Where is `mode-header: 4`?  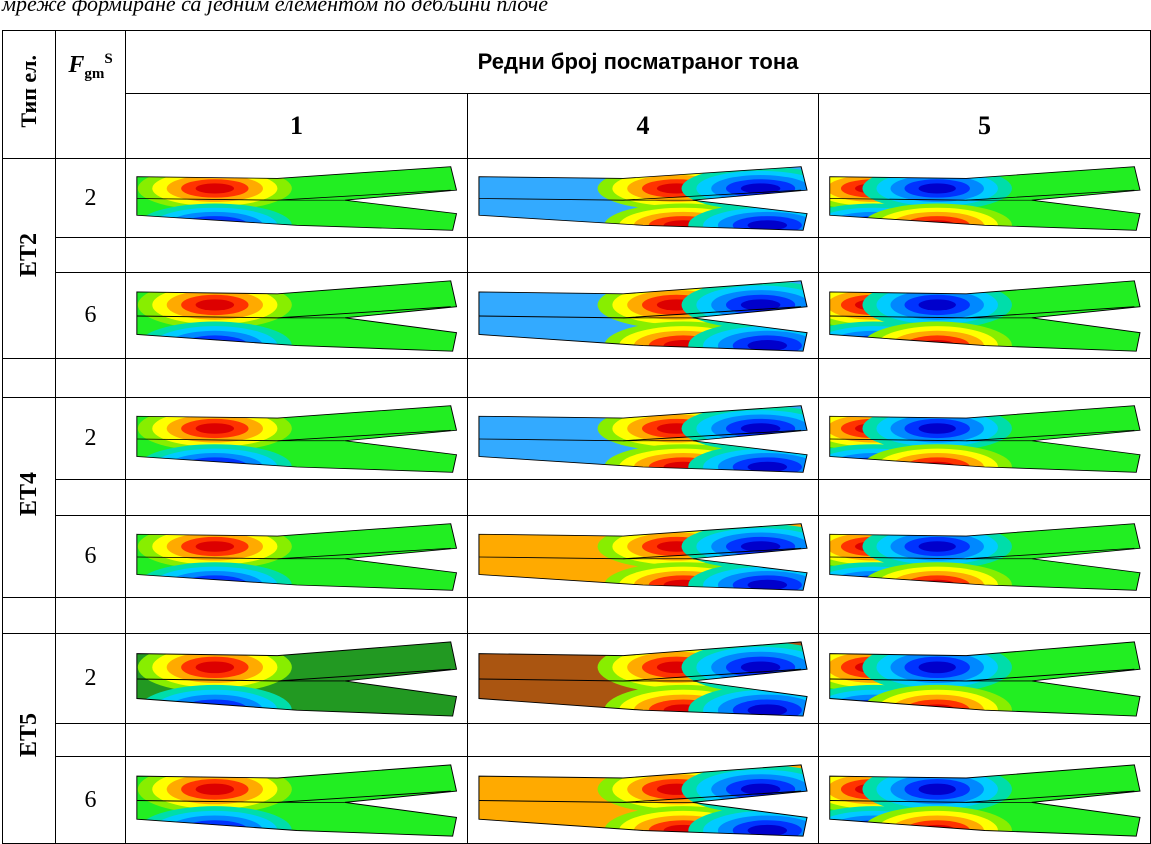
mode-header: 4 is located at coordinates (643, 126).